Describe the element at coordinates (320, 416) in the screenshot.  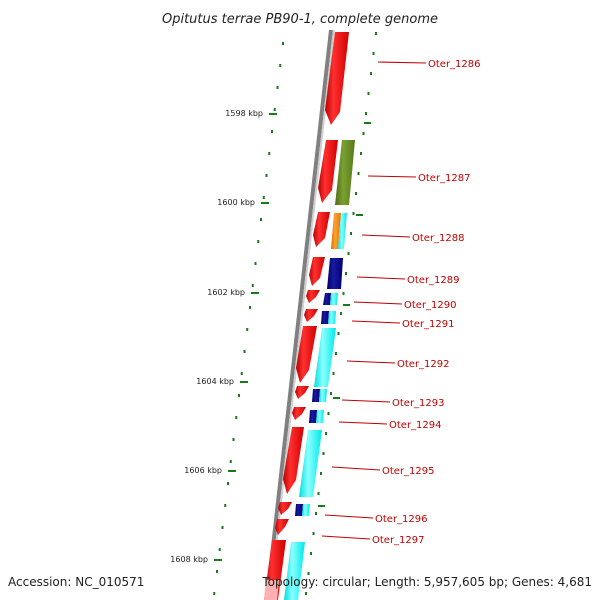
I see `gene-1294-cyan` at that location.